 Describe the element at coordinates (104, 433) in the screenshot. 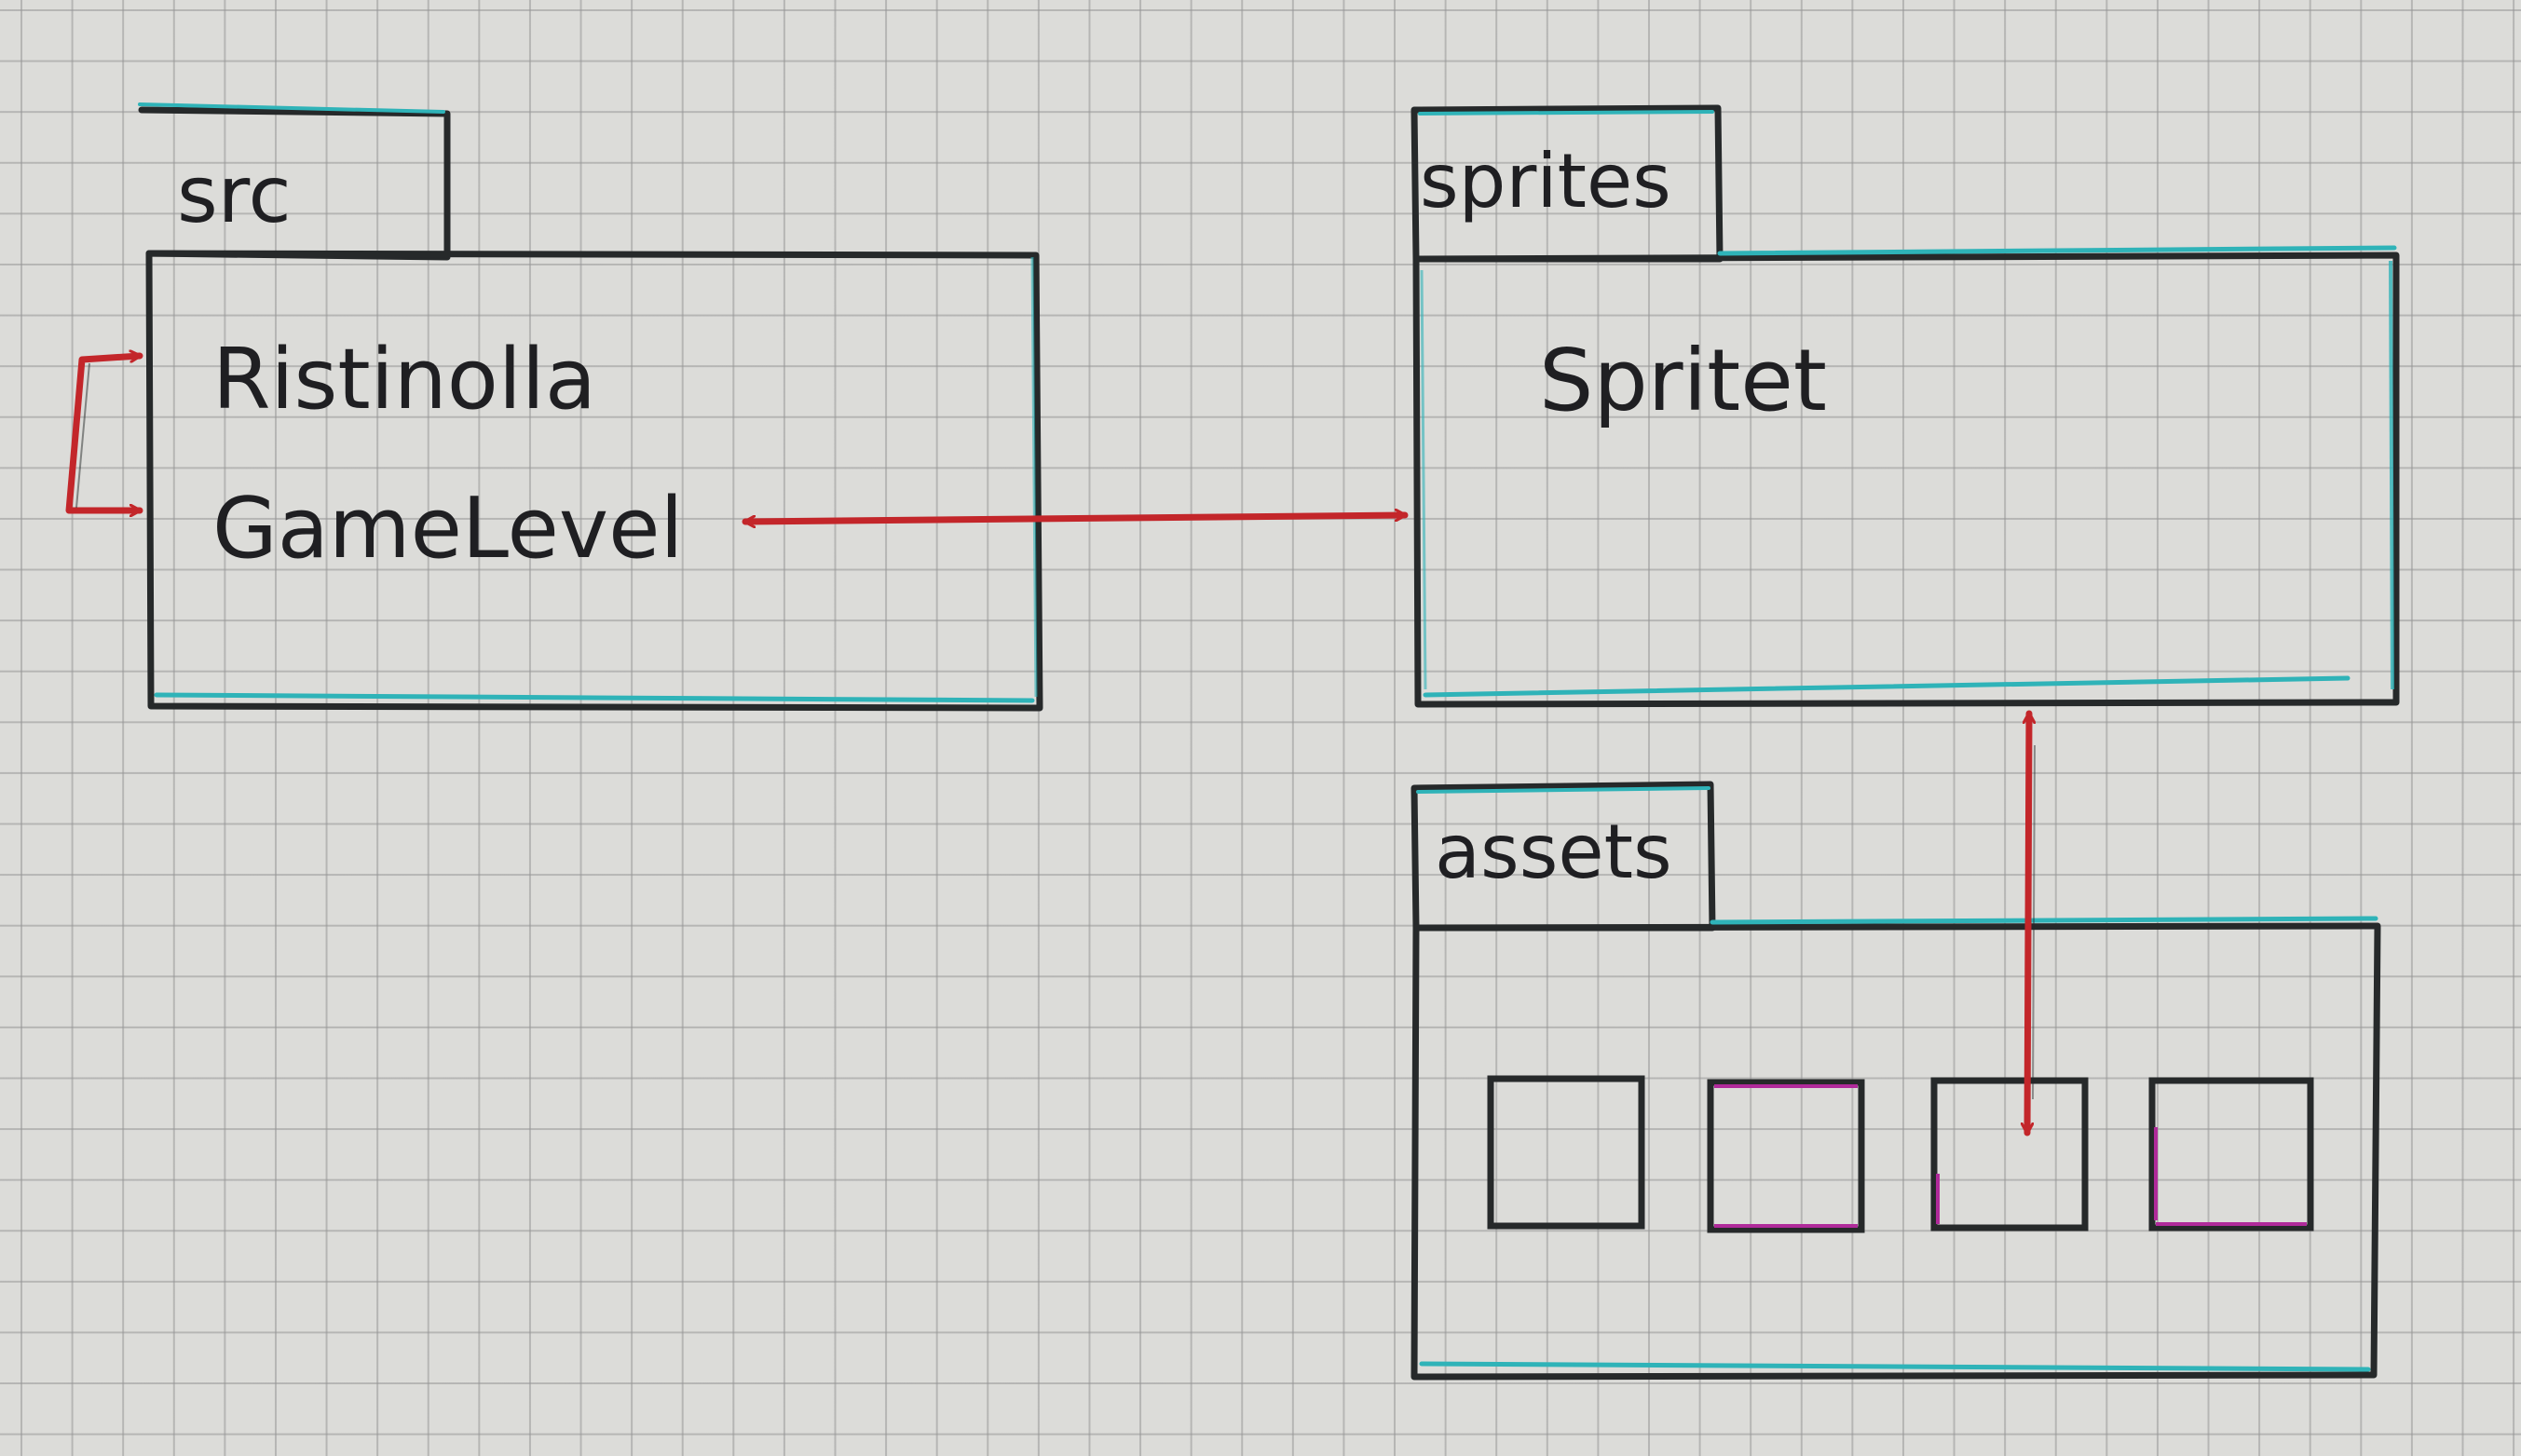

I see `dependency-arrow-ristinolla-gamelevel` at that location.